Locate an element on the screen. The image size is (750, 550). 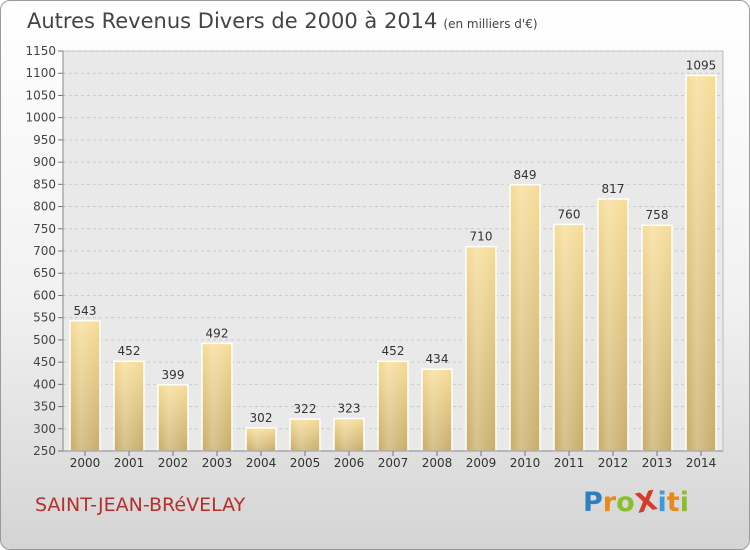
x-tick-label: 2014 is located at coordinates (701, 463).